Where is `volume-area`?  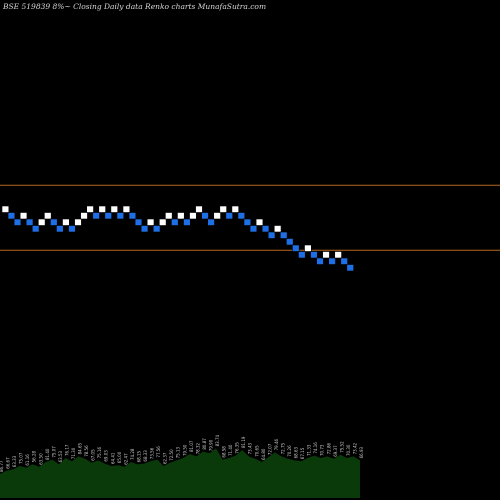
volume-area is located at coordinates (180, 473).